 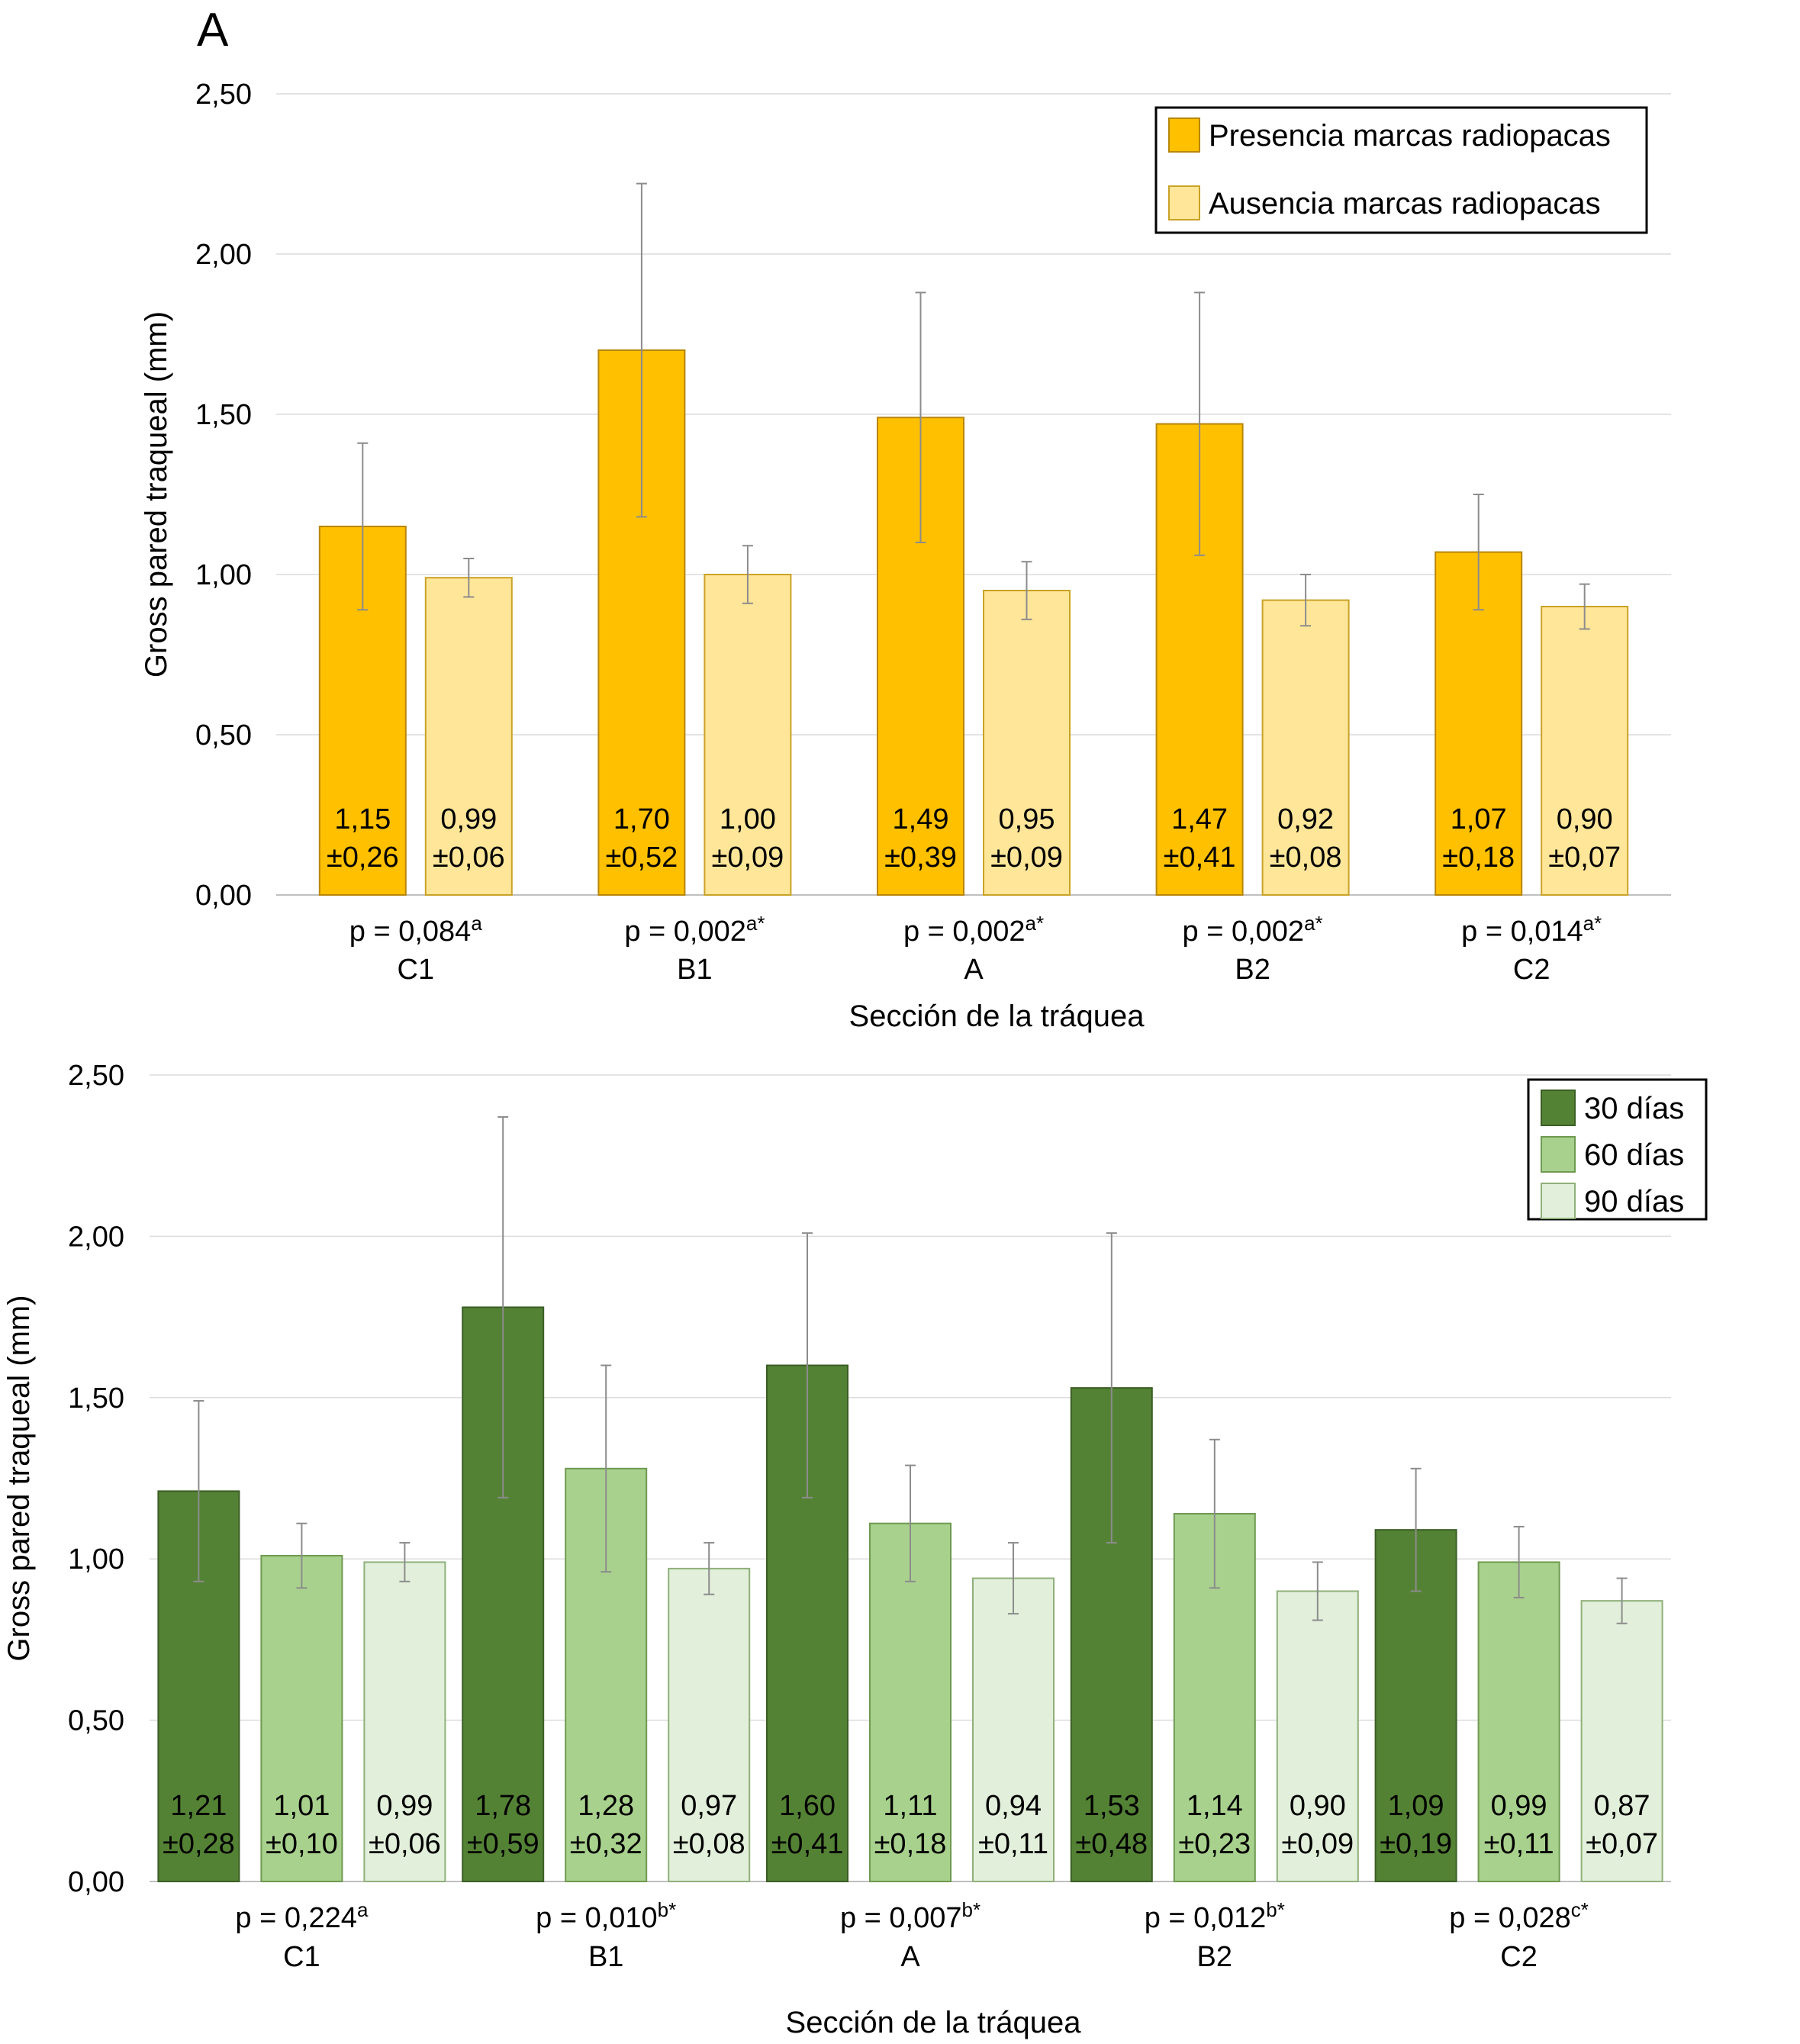 I want to click on data-label-value: 1,70, so click(x=641, y=819).